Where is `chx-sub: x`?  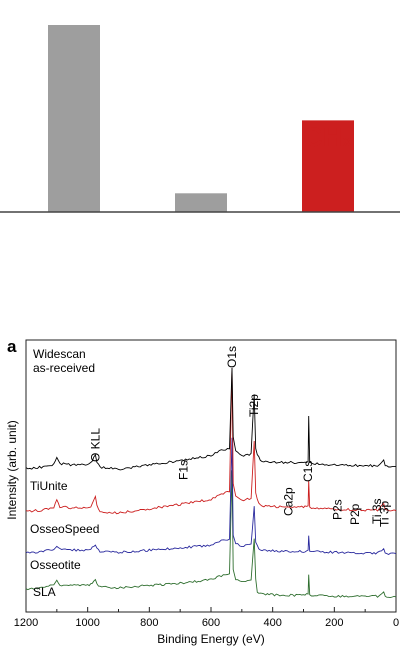
chx-sub: x is located at coordinates (347, 141).